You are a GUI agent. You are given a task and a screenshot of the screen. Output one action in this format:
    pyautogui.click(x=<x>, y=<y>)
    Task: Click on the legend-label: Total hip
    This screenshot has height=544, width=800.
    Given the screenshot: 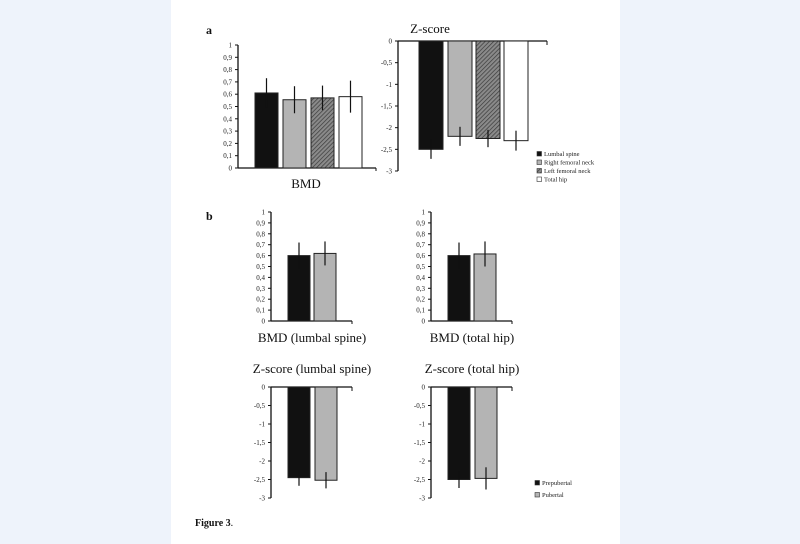 What is the action you would take?
    pyautogui.click(x=555, y=180)
    